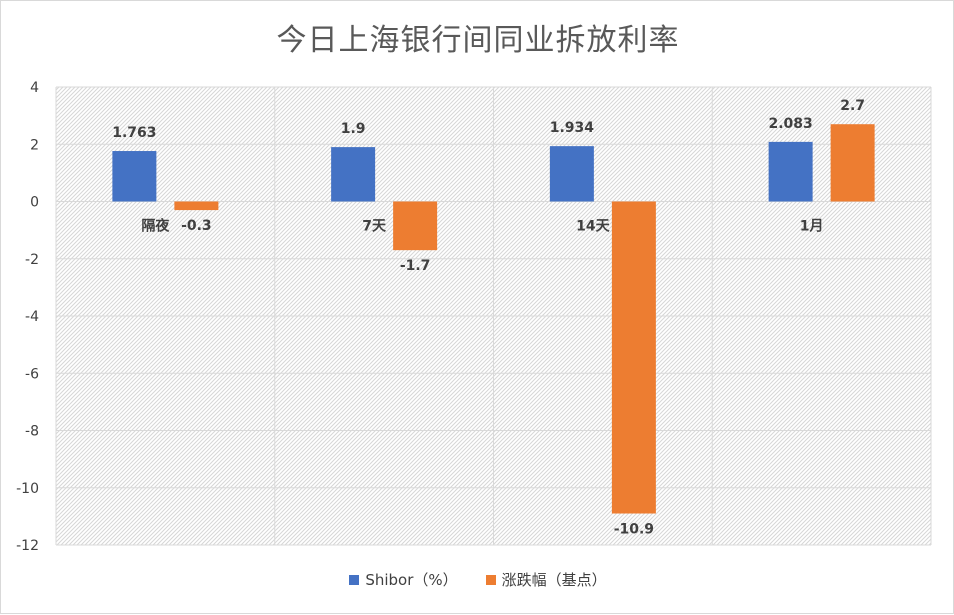 This screenshot has height=615, width=954. Describe the element at coordinates (812, 227) in the screenshot. I see `category-label: 1月` at that location.